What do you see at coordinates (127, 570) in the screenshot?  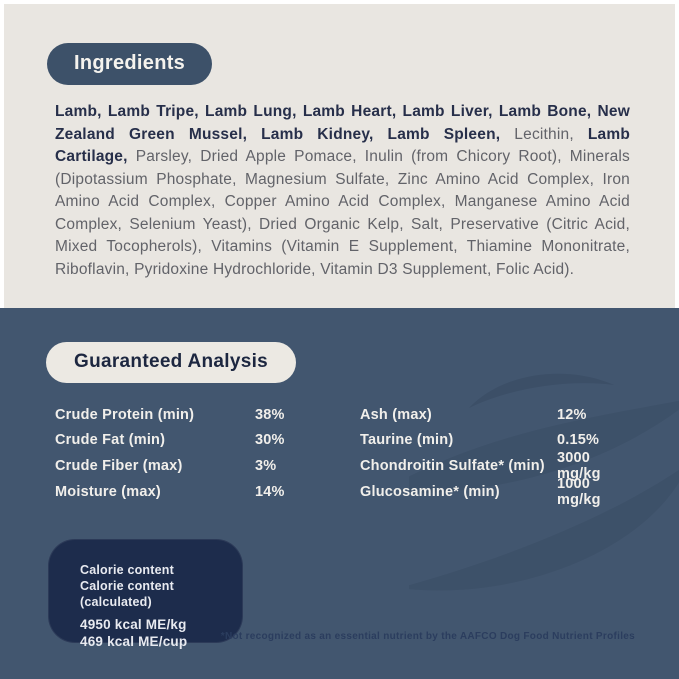 I see `calorie-heading: Calorie content` at bounding box center [127, 570].